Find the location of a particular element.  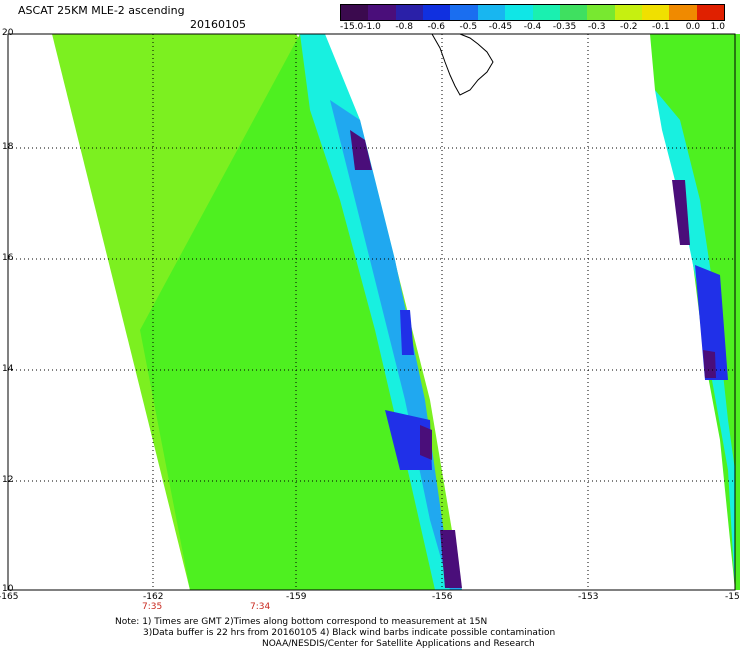

longitude-label: -165 is located at coordinates (9, 597).